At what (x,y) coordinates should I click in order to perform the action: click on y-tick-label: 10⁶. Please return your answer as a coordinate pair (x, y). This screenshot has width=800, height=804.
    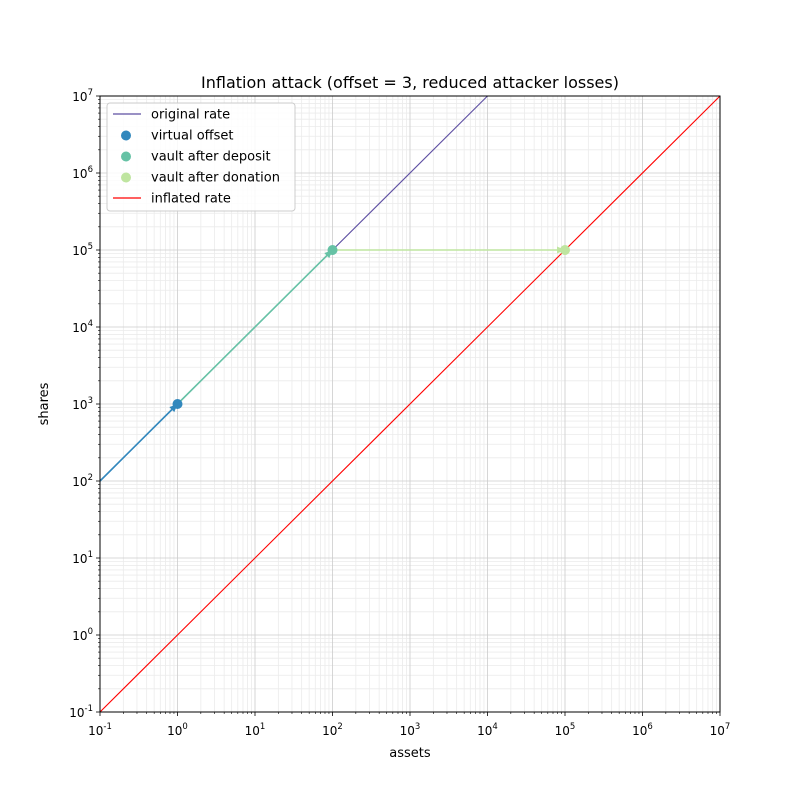
    Looking at the image, I should click on (82, 173).